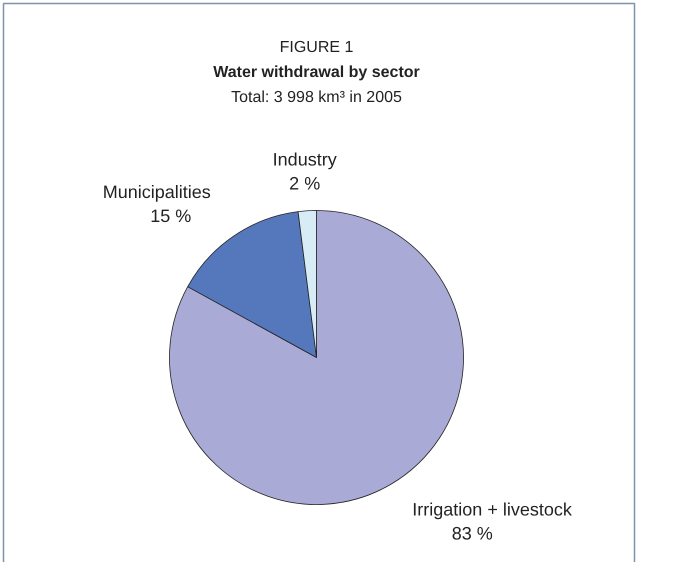  I want to click on slice-label: Industry, so click(304, 160).